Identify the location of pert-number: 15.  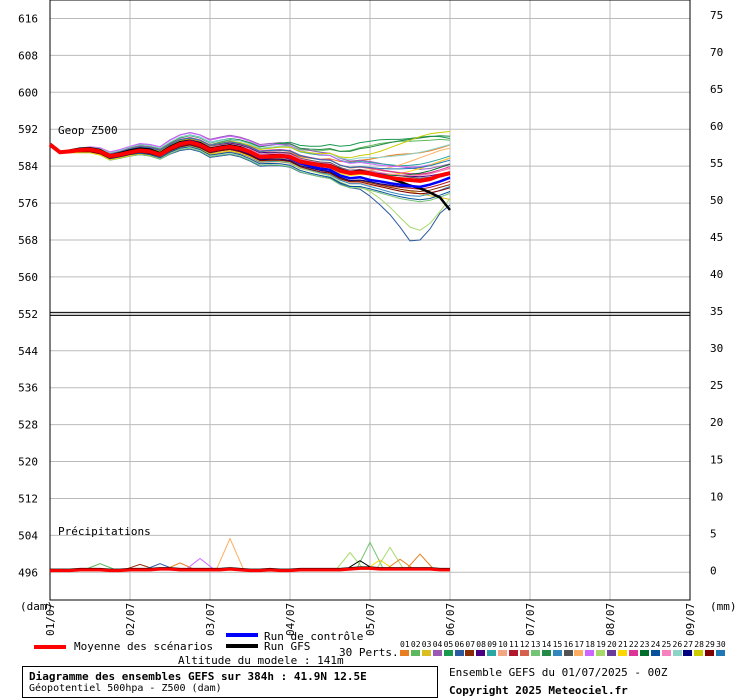
(557, 644).